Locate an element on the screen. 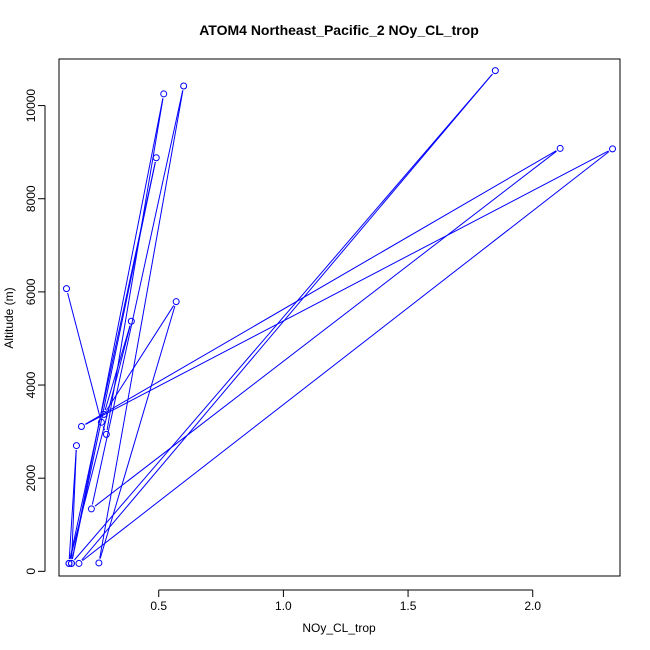 This screenshot has width=650, height=650. x-axis: 0.5 1.0 1.5 2.0 is located at coordinates (345, 601).